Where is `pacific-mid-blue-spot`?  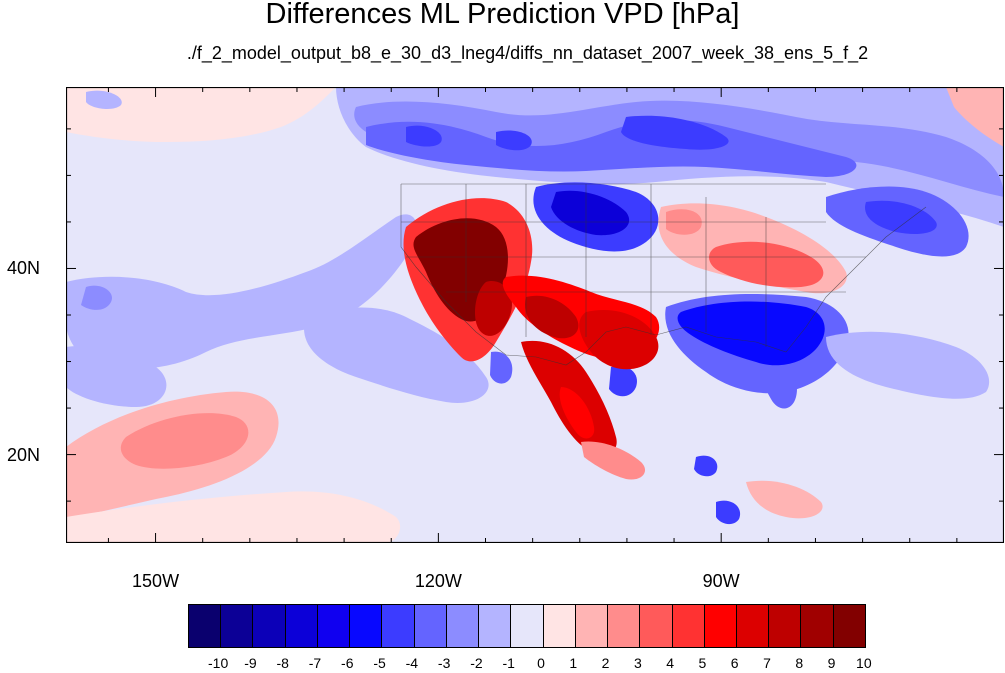 pacific-mid-blue-spot is located at coordinates (96, 297).